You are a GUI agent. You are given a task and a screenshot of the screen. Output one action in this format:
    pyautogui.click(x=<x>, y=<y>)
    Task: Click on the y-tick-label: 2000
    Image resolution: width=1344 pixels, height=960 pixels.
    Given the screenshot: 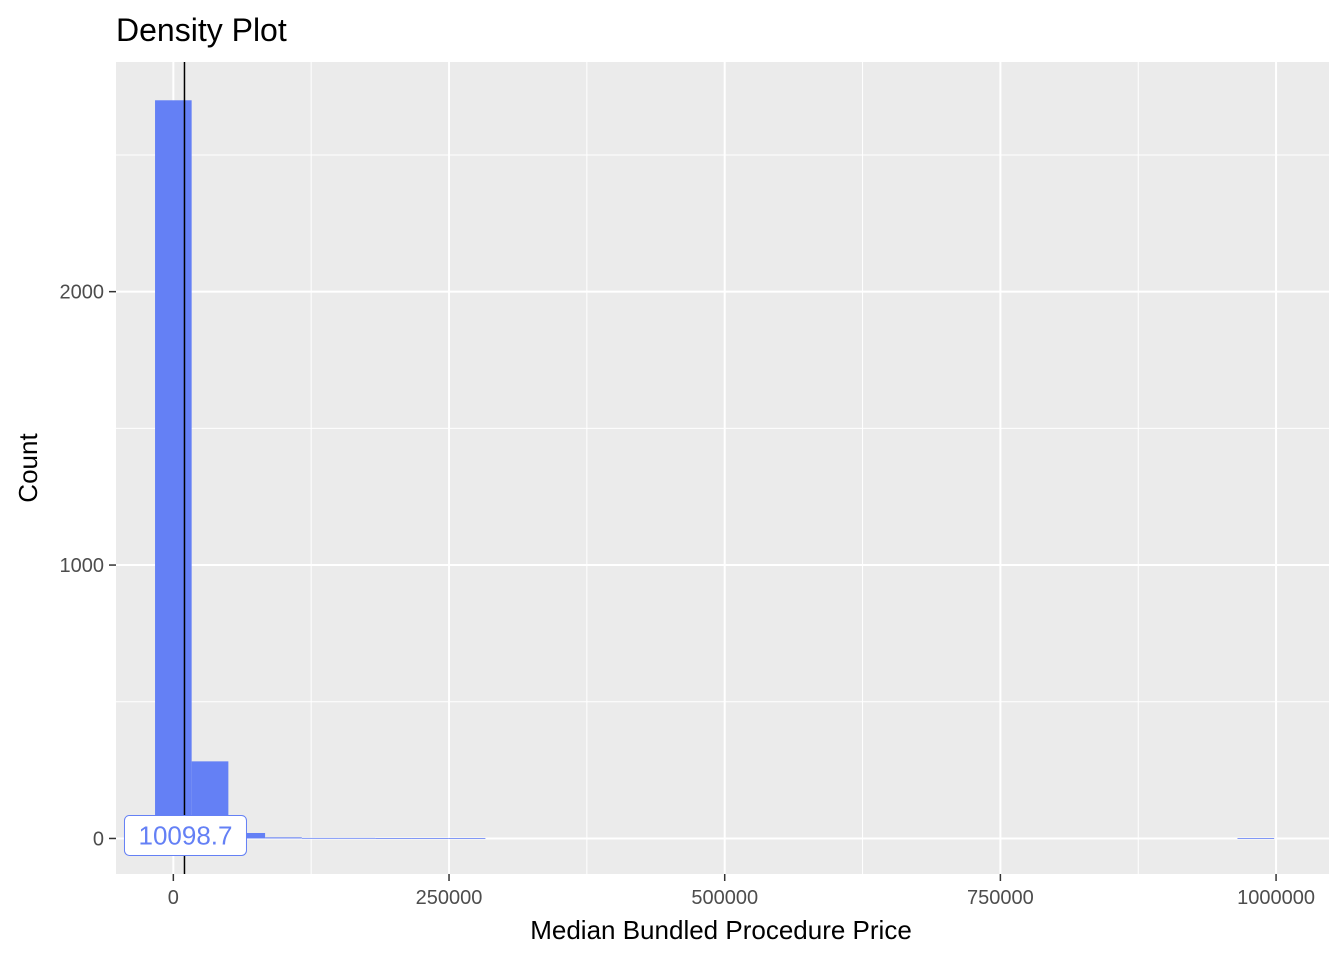 What is the action you would take?
    pyautogui.click(x=82, y=293)
    